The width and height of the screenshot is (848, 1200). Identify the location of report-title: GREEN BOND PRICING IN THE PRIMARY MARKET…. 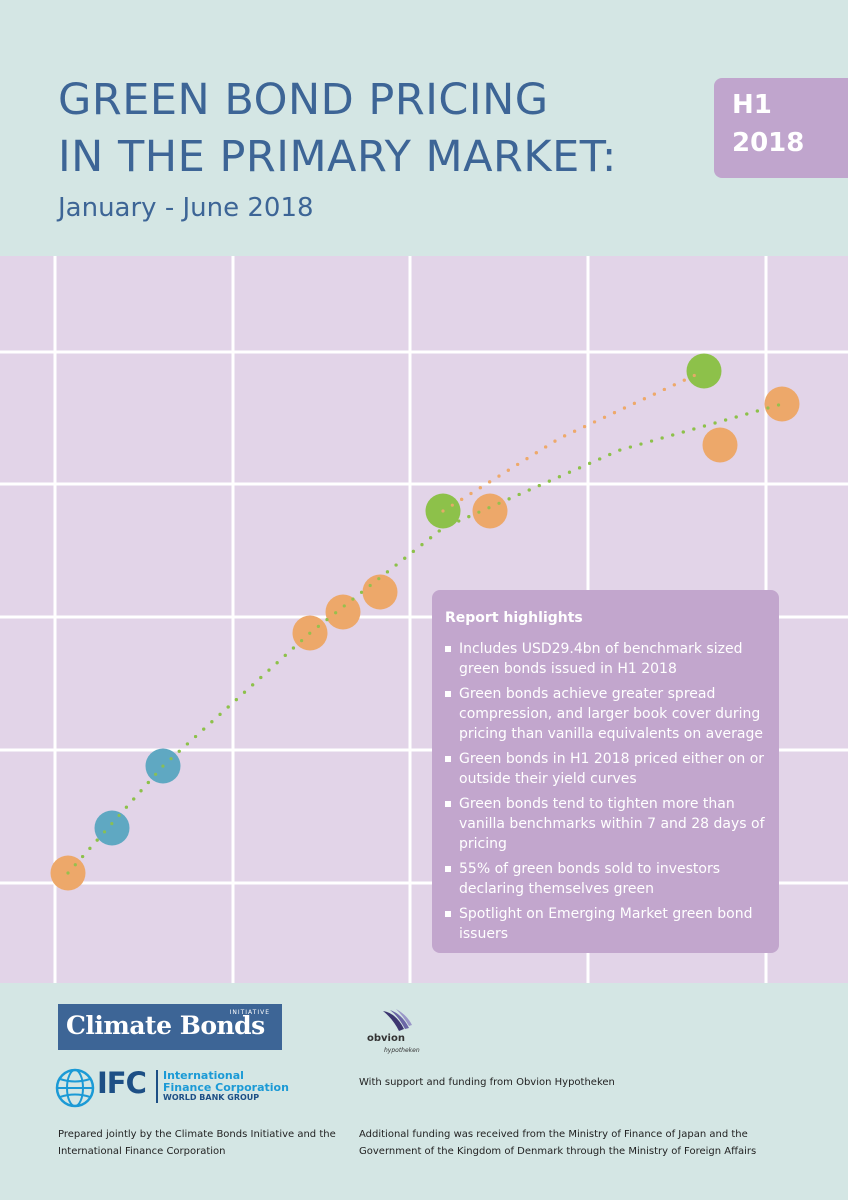
(337, 129).